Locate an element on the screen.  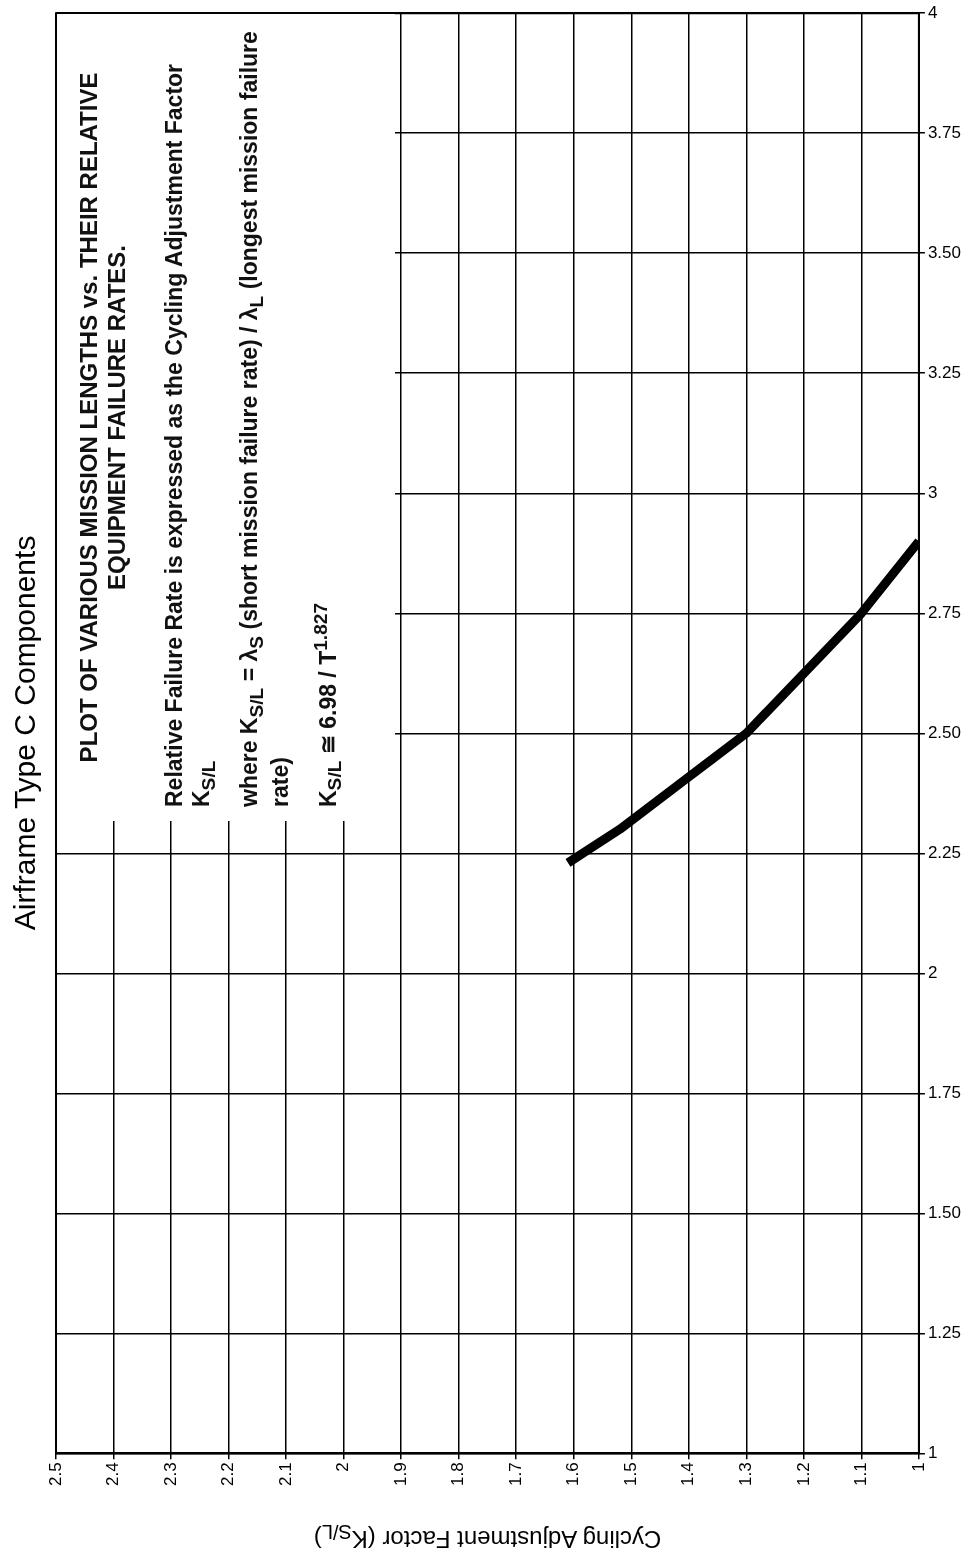
x-tick-label: 1.9 is located at coordinates (400, 1474).